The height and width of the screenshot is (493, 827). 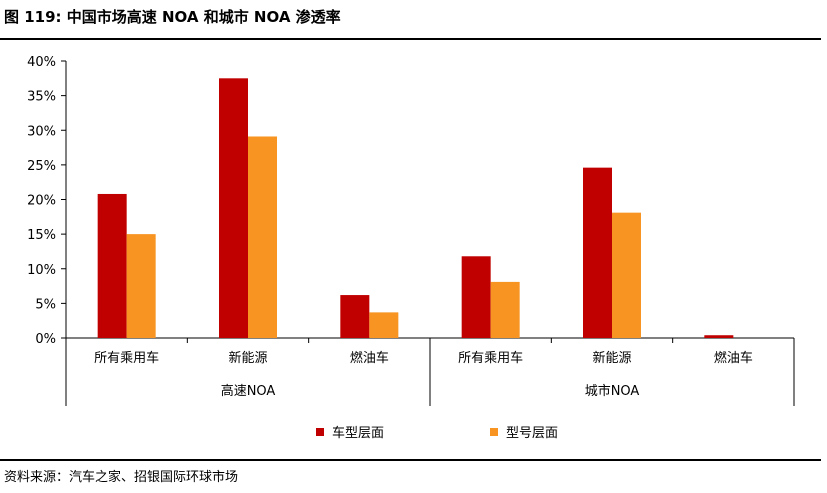 What do you see at coordinates (172, 17) in the screenshot?
I see `chart-title: 图 119: 中国市场高速 NOA 和城市 NOA 渗透率` at bounding box center [172, 17].